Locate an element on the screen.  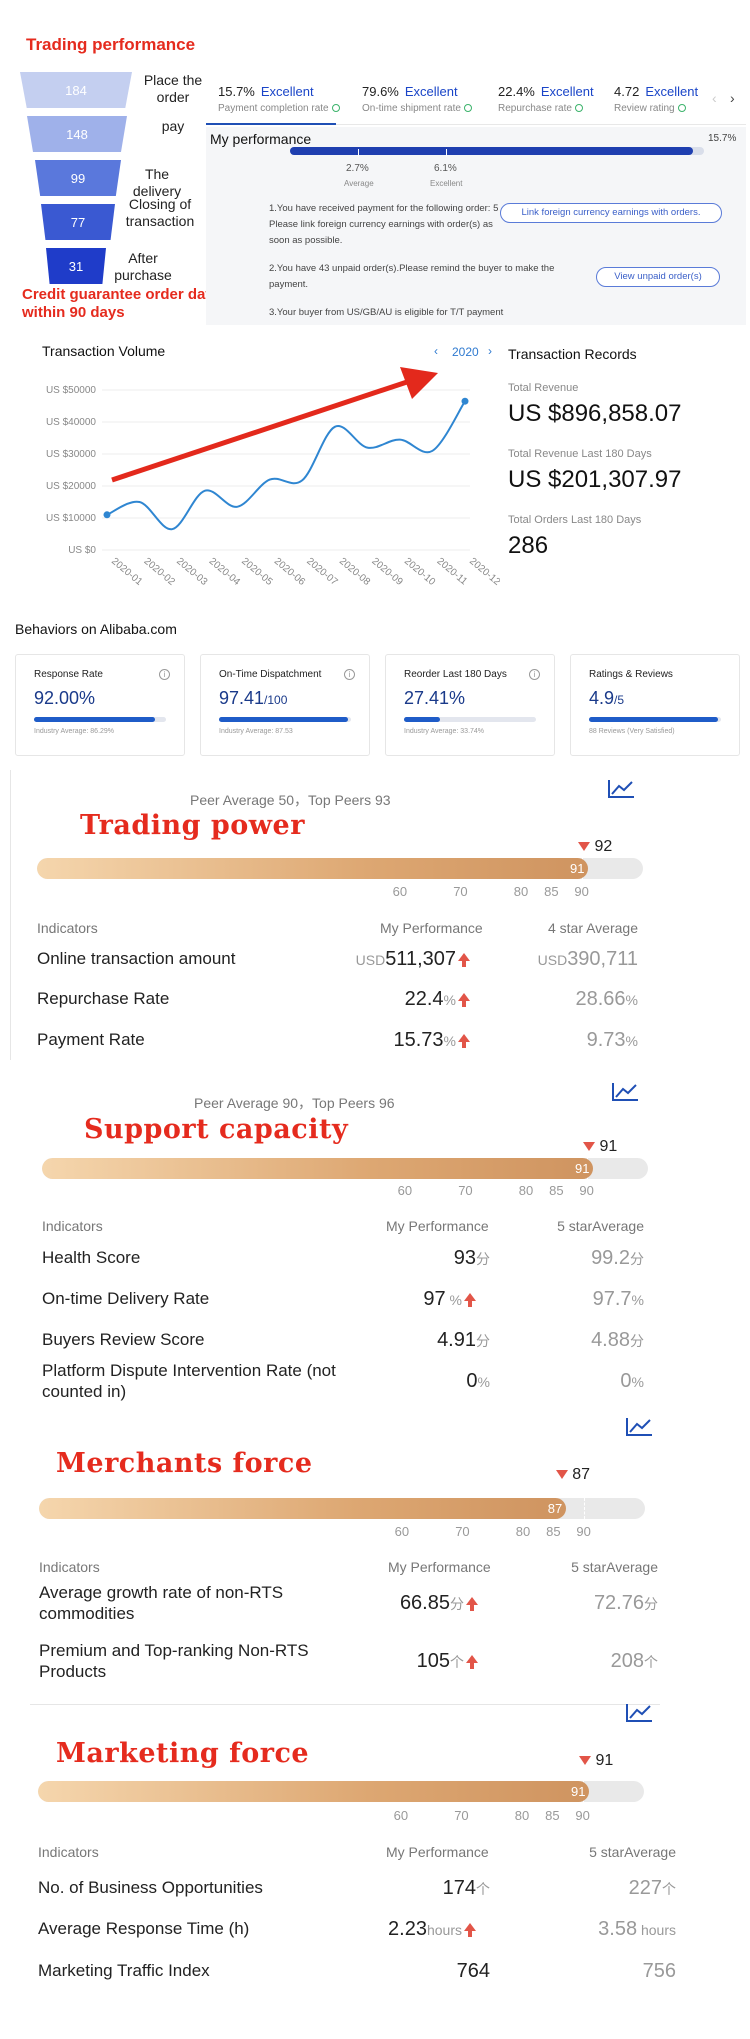
scale-tick-label: 70 is located at coordinates (461, 1815).